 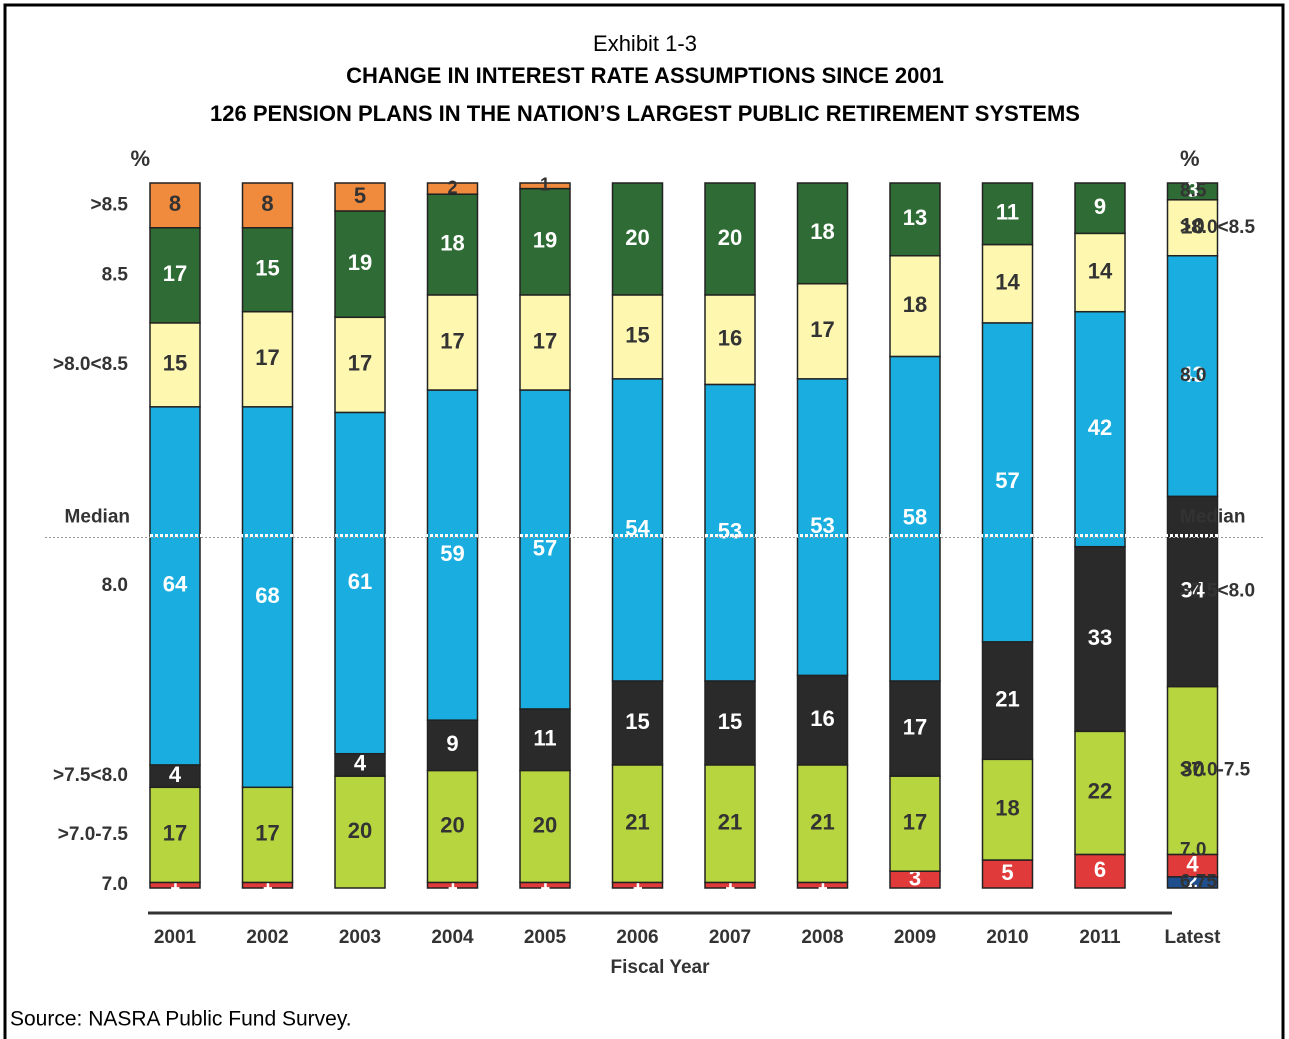 I want to click on x-tick-label: 2004, so click(x=452, y=937).